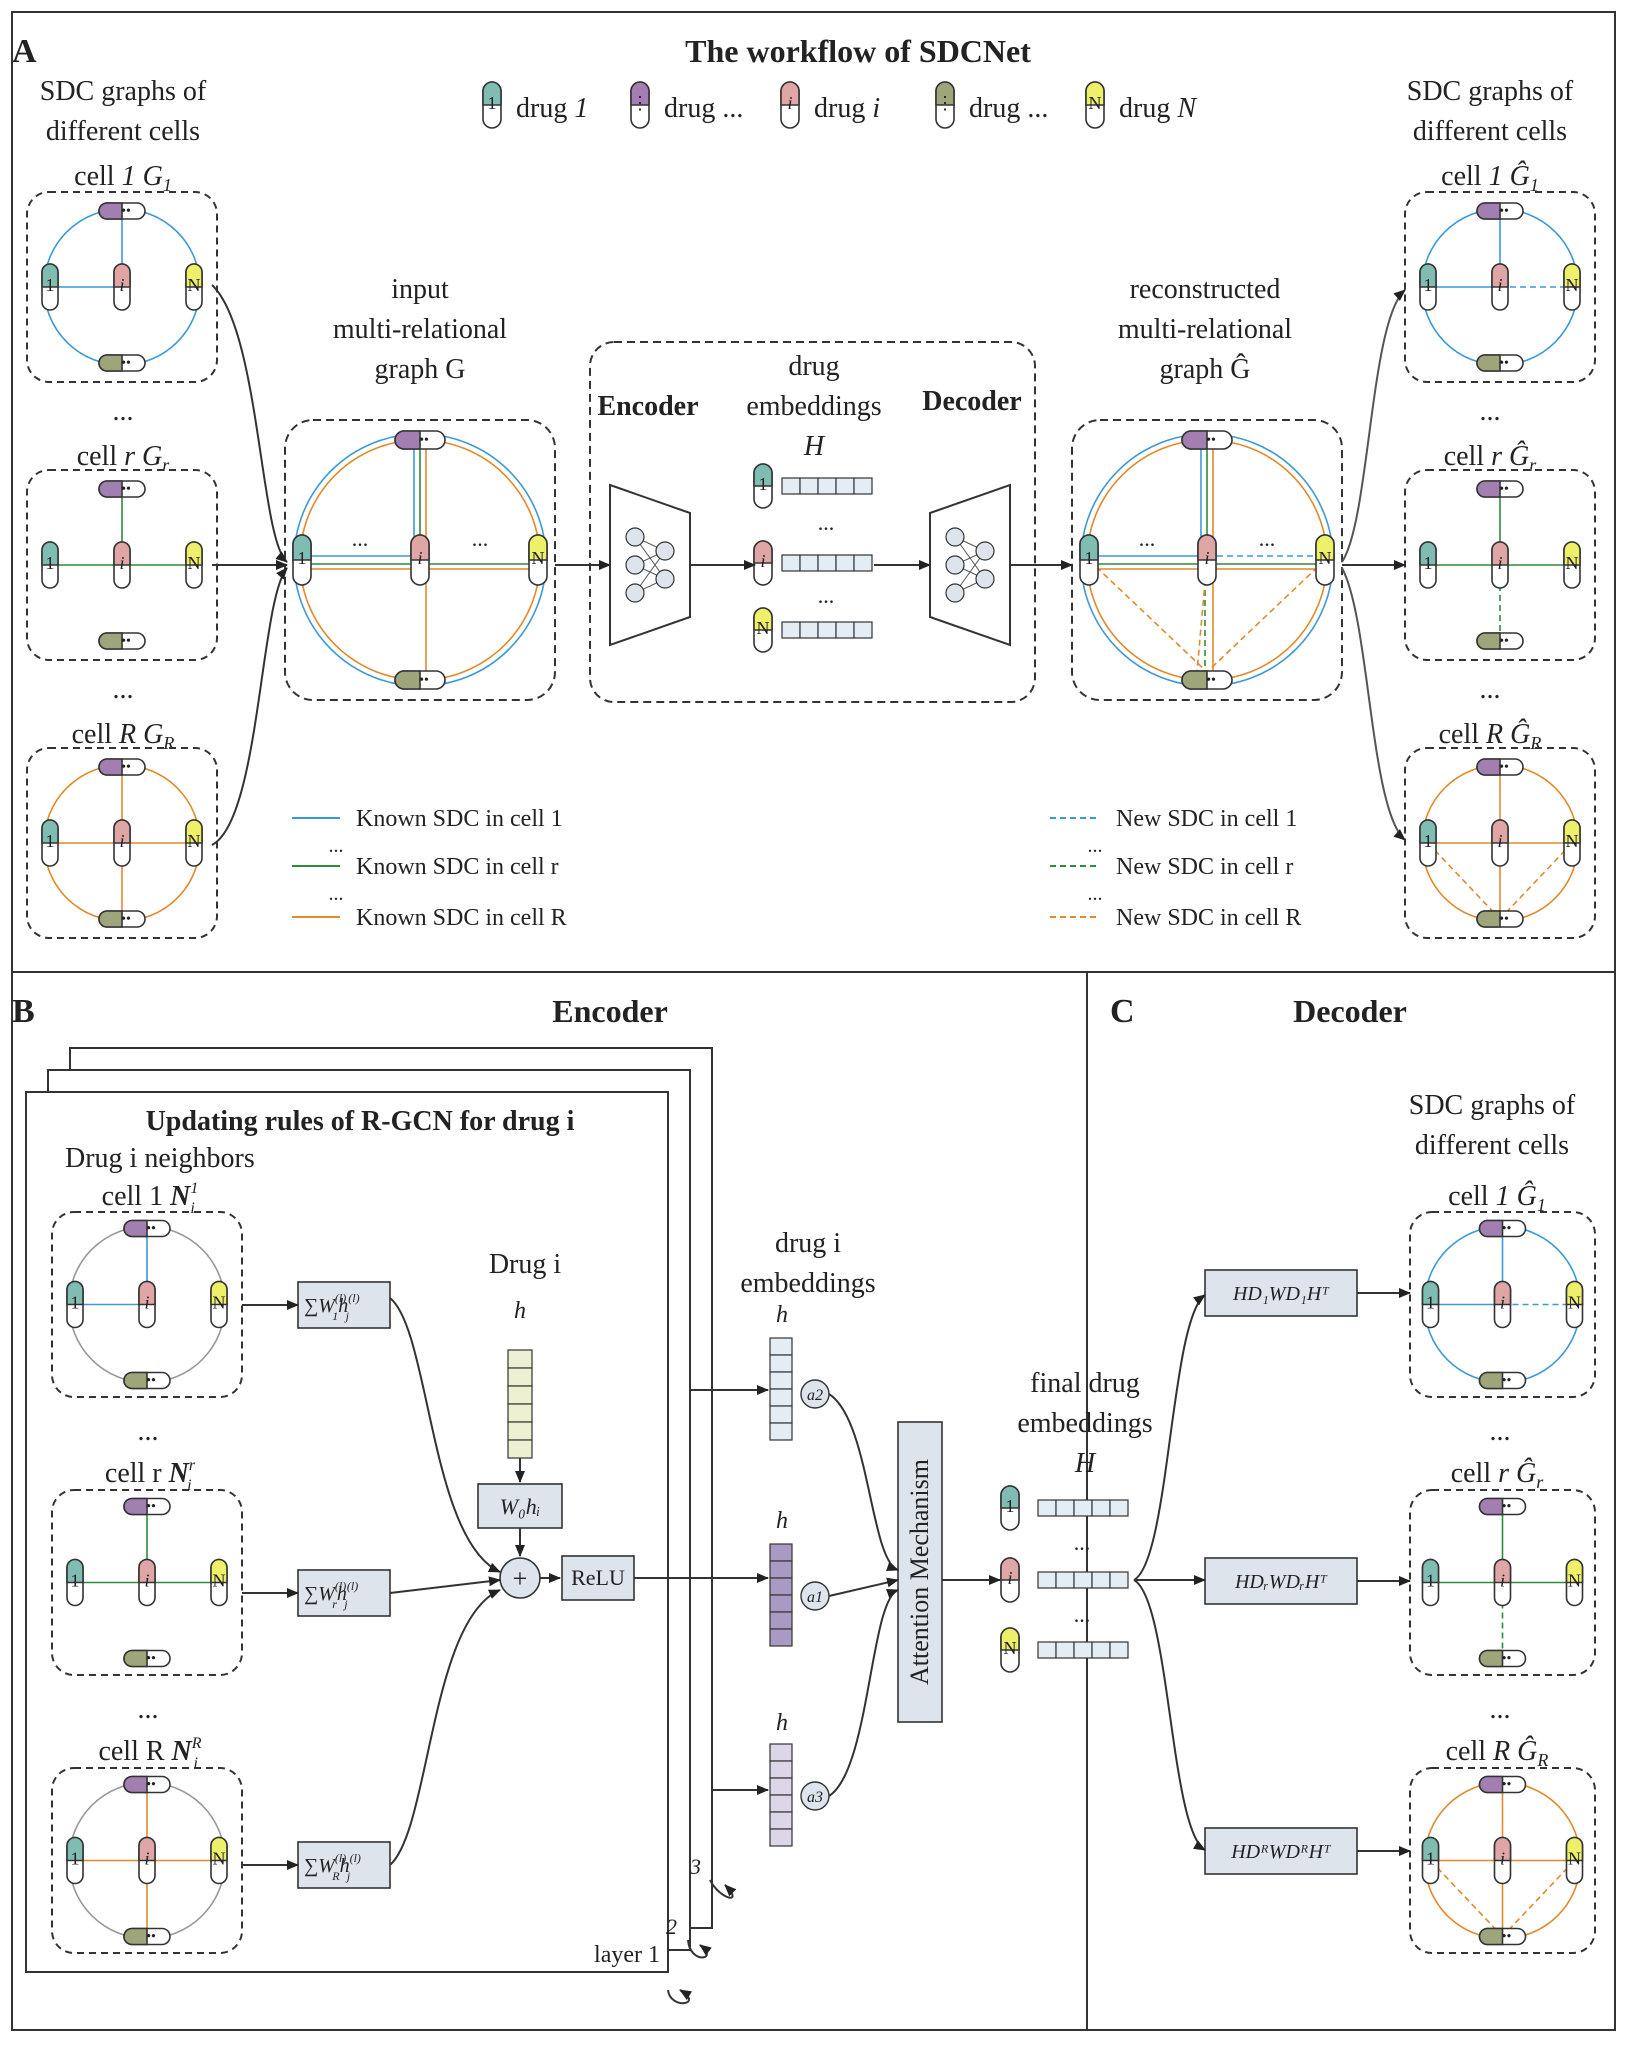  What do you see at coordinates (1205, 369) in the screenshot?
I see `recon-label-3: graph Ĝ` at bounding box center [1205, 369].